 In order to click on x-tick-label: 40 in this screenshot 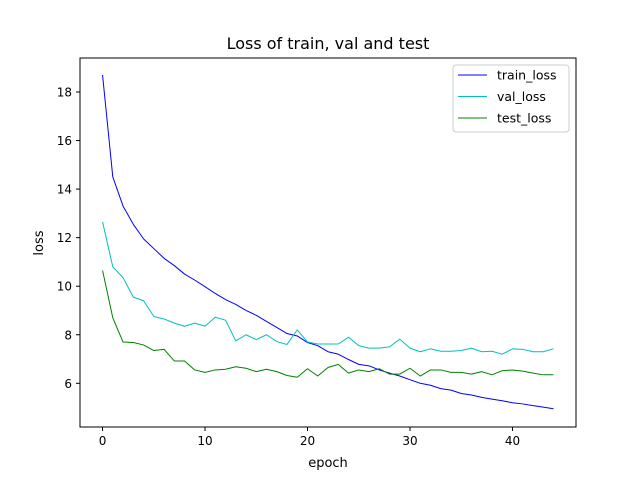, I will do `click(512, 441)`.